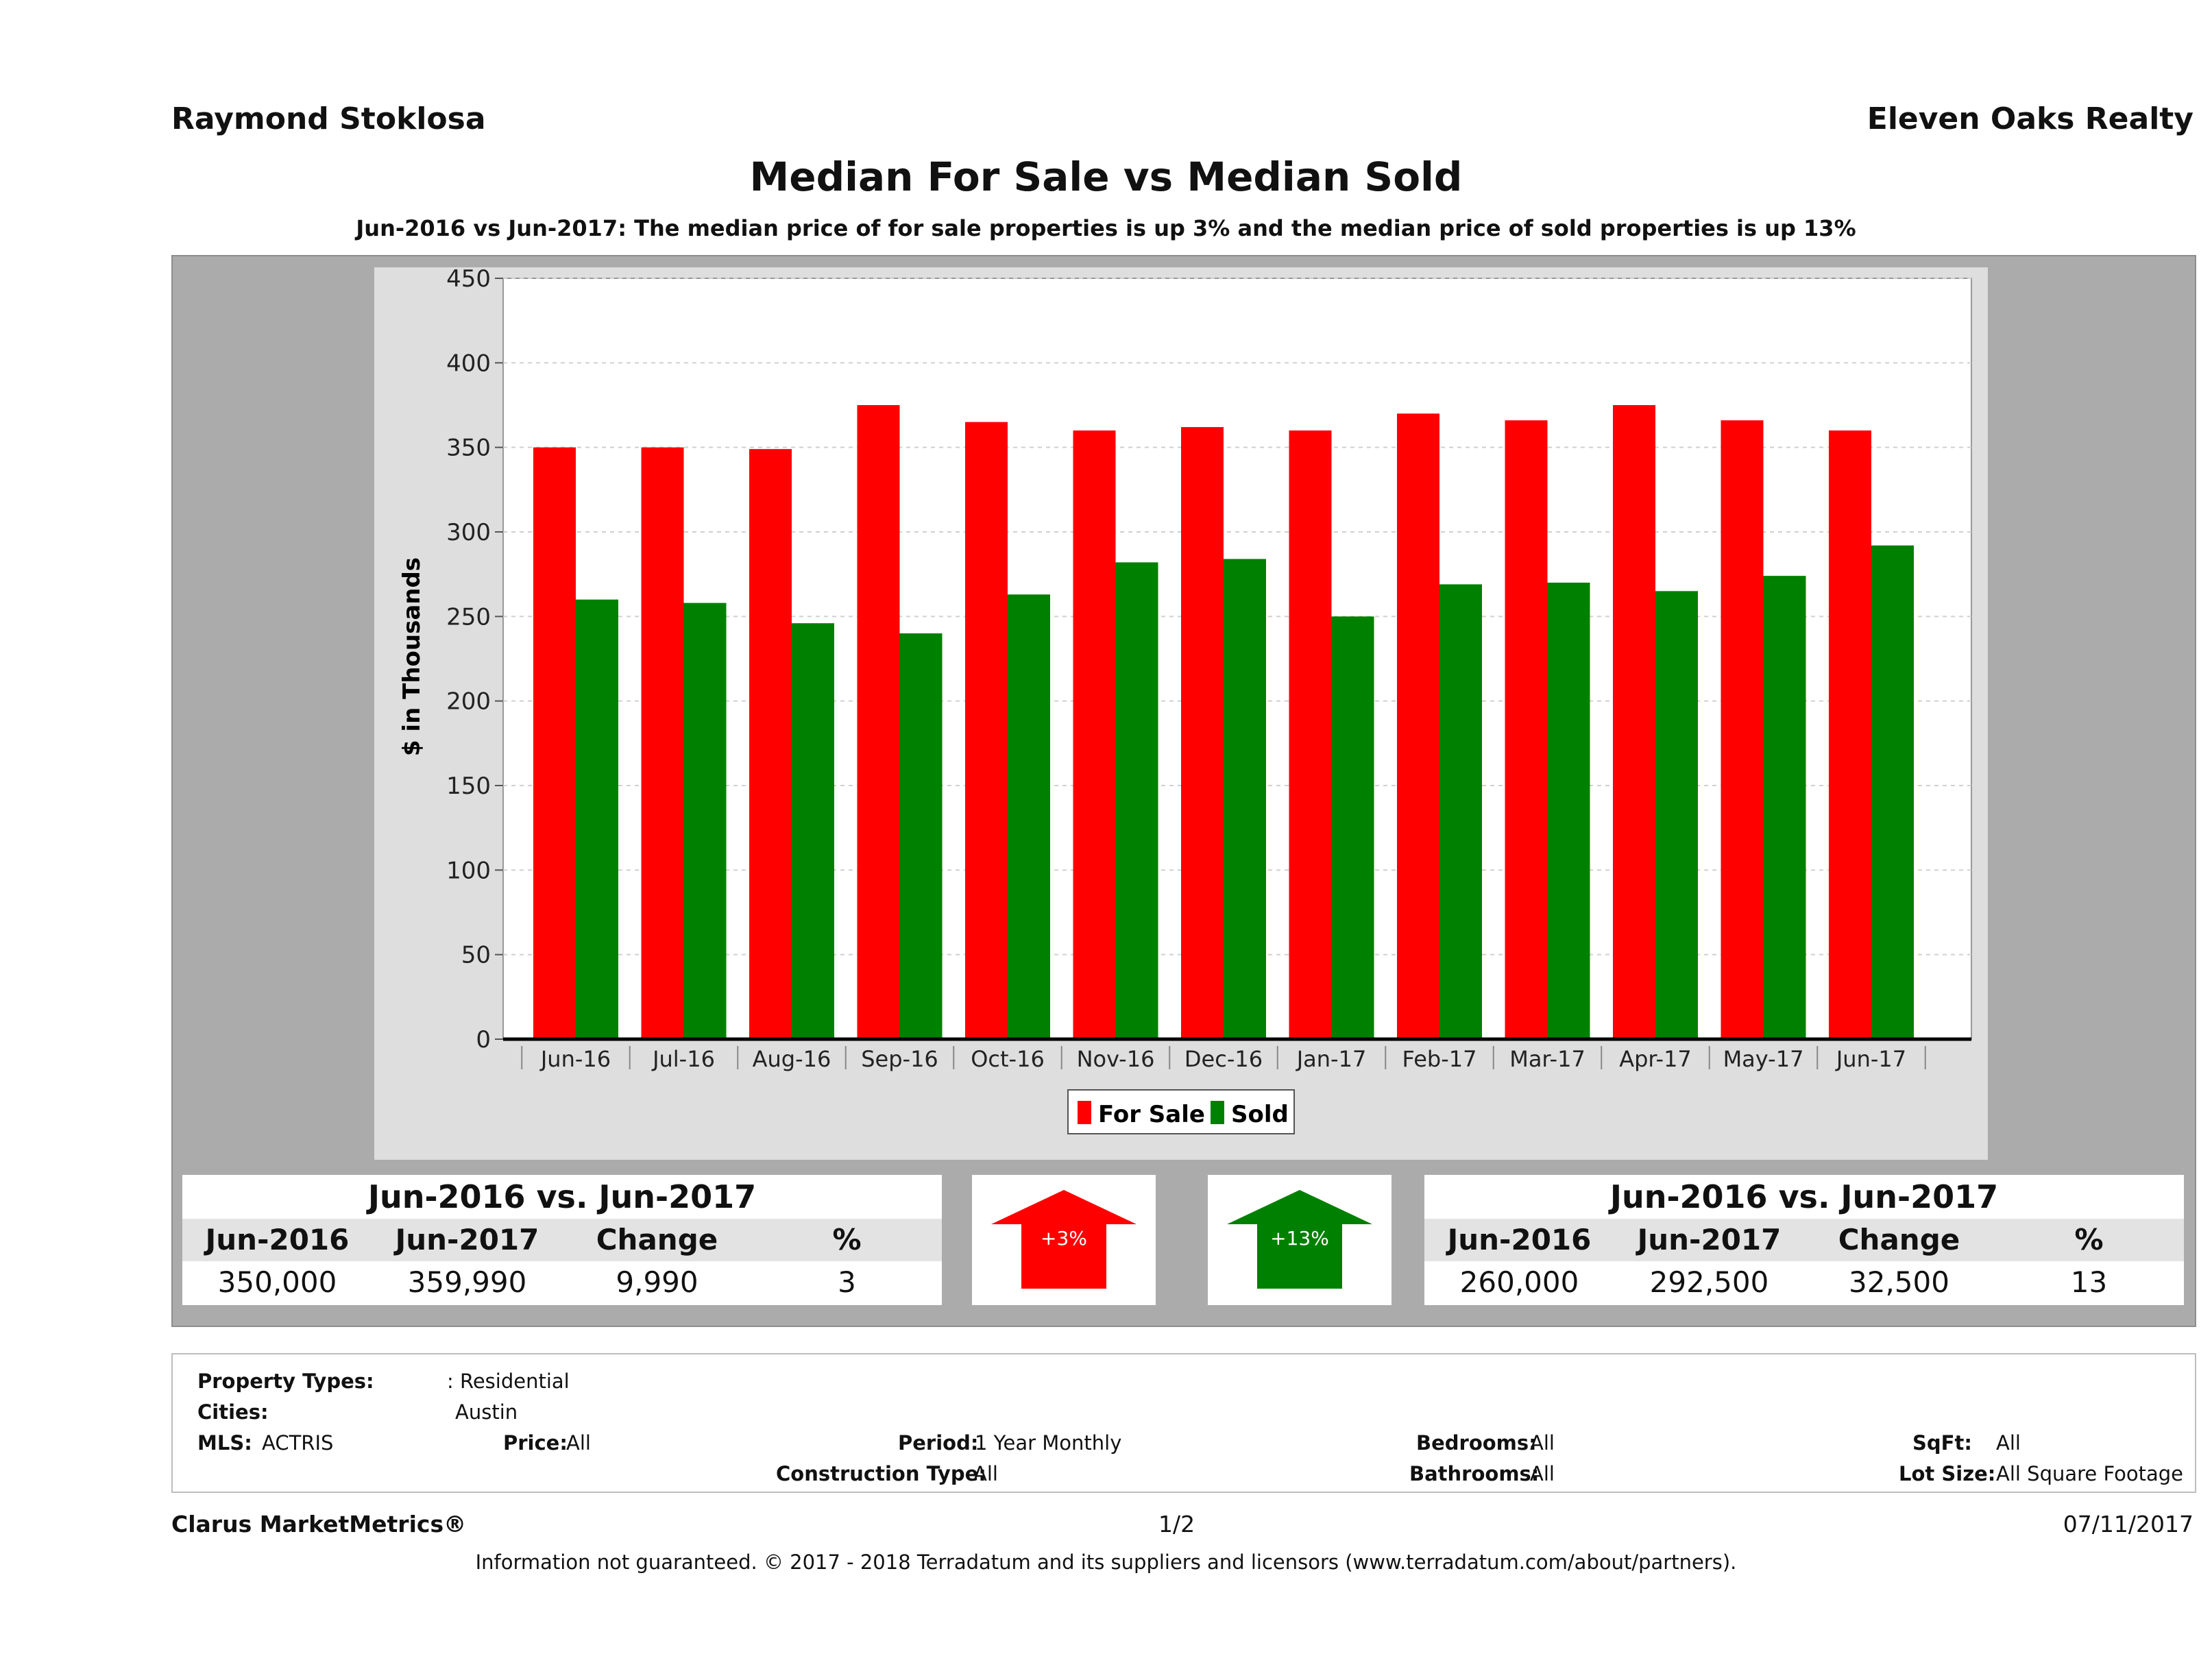  I want to click on property-types-value: : Residential, so click(508, 1381).